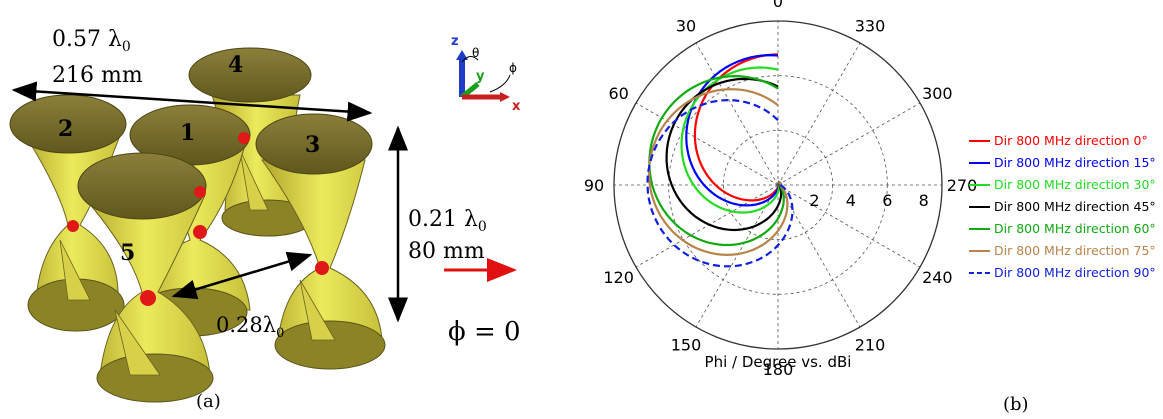 The image size is (1163, 419). Describe the element at coordinates (127, 253) in the screenshot. I see `element-number-5: 5` at that location.